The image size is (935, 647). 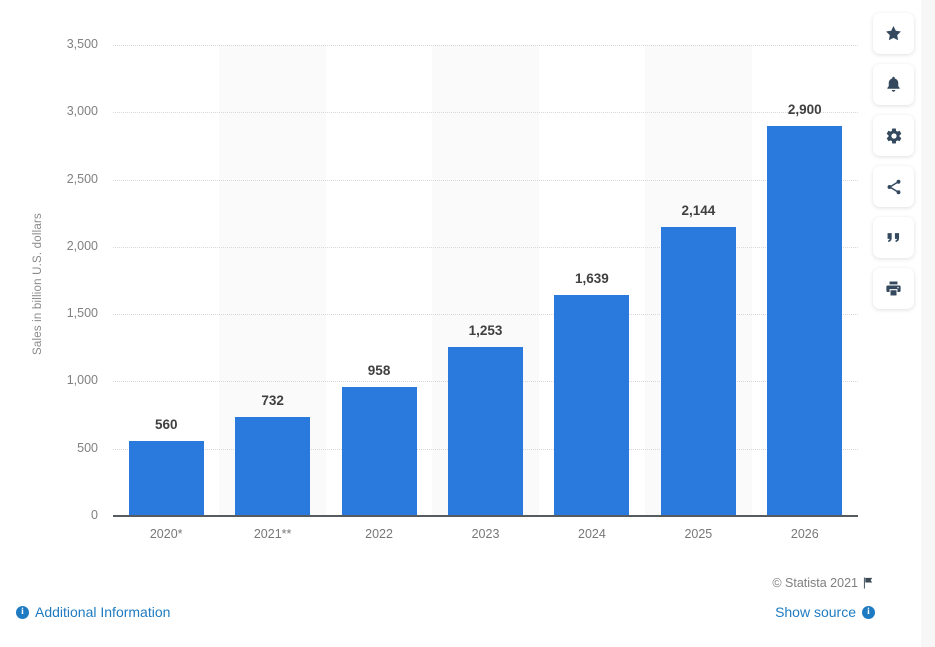 I want to click on x-axis-tick-label: 2020*, so click(x=166, y=534).